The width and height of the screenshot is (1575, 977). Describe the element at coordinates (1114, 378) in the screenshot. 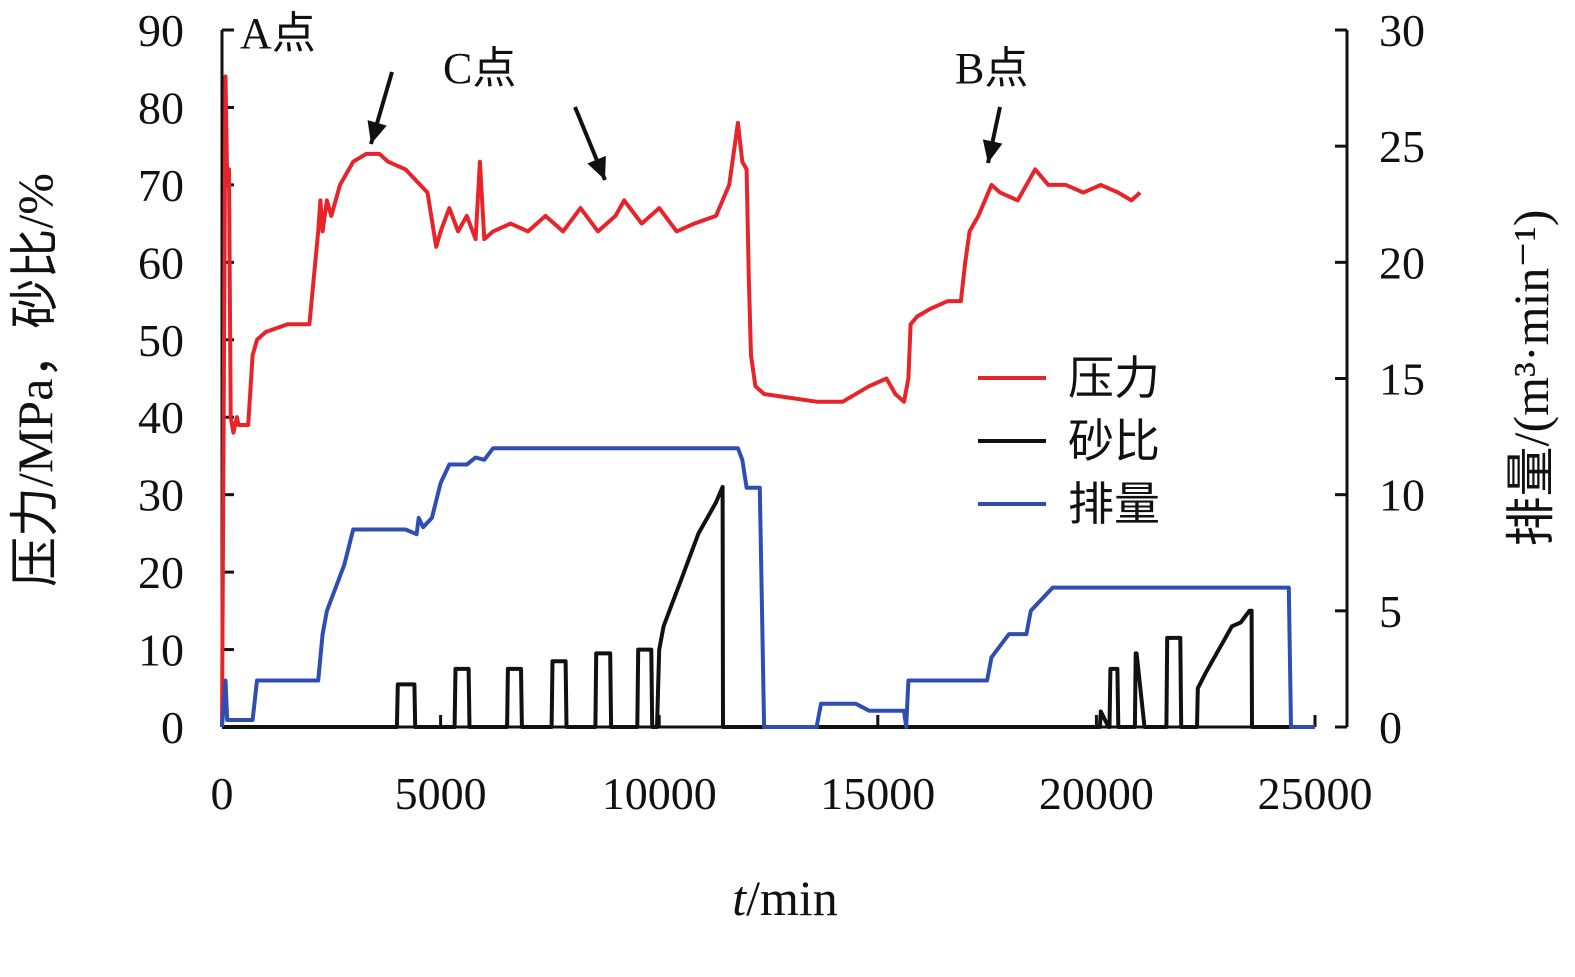

I see `legend-label: 压力` at that location.